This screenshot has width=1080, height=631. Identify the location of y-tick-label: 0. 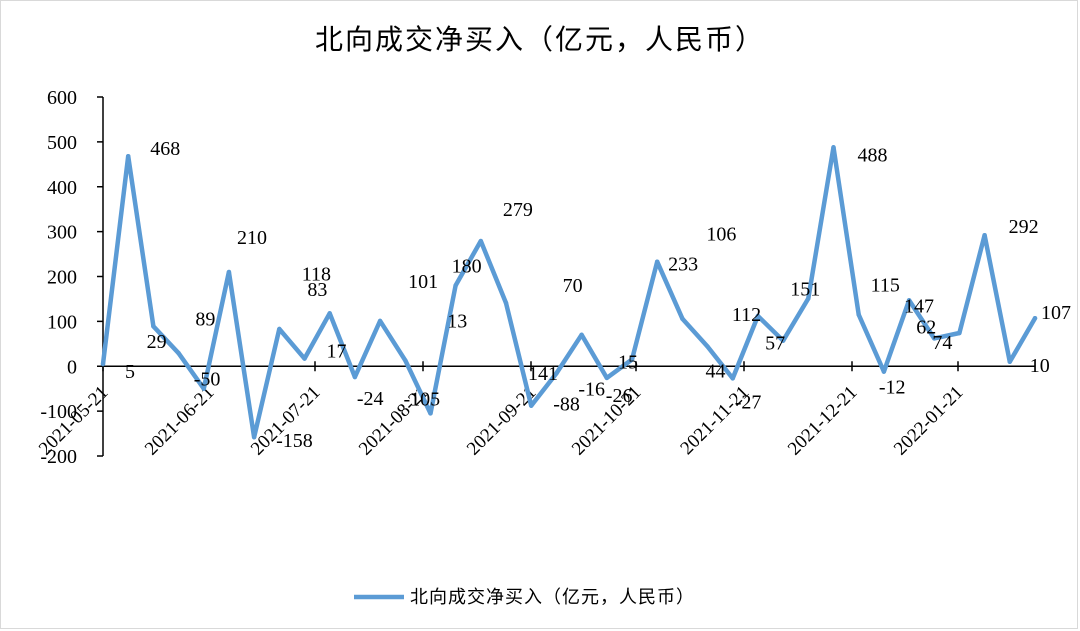
(72, 367).